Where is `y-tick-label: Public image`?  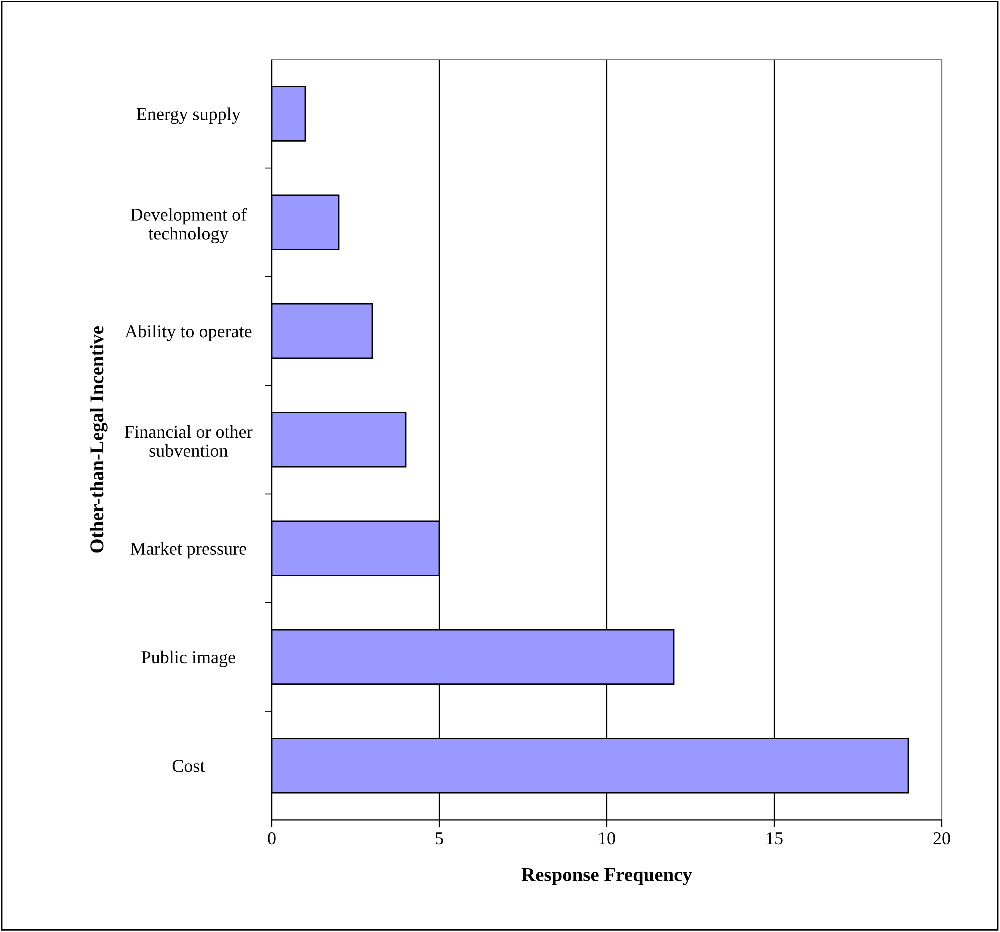 y-tick-label: Public image is located at coordinates (189, 659).